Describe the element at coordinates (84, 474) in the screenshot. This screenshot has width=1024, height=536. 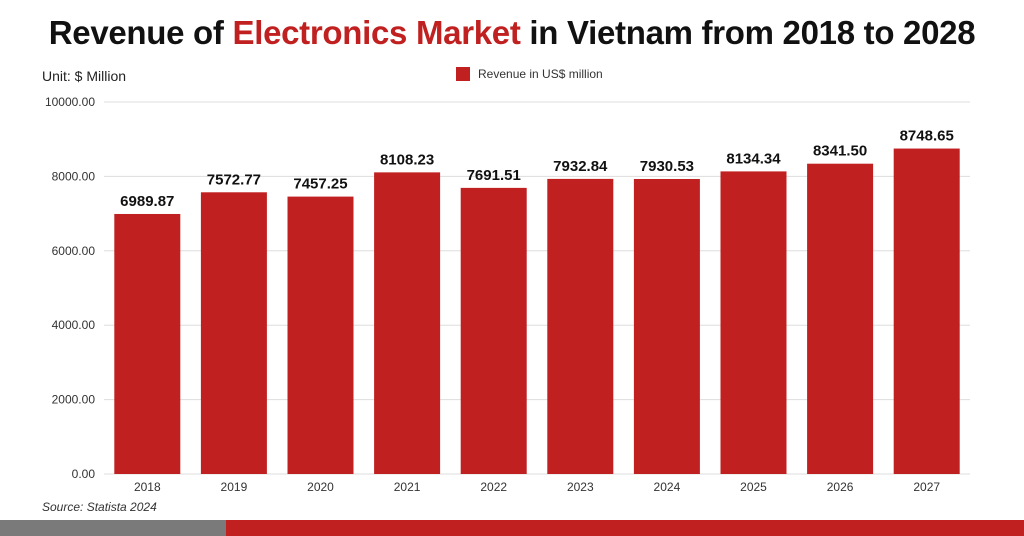
I see `y-tick-label: 0.00` at that location.